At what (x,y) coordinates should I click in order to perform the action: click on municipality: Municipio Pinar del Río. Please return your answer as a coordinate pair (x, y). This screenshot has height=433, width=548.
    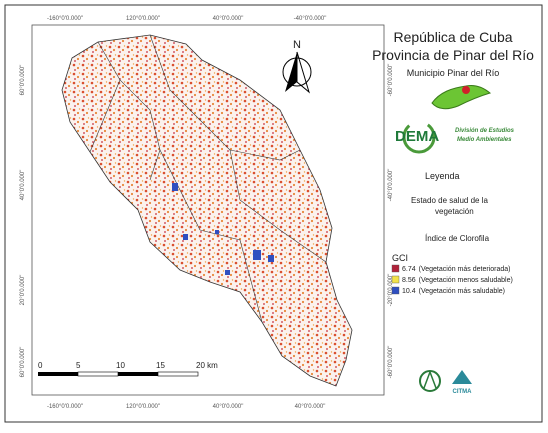
    Looking at the image, I should click on (453, 73).